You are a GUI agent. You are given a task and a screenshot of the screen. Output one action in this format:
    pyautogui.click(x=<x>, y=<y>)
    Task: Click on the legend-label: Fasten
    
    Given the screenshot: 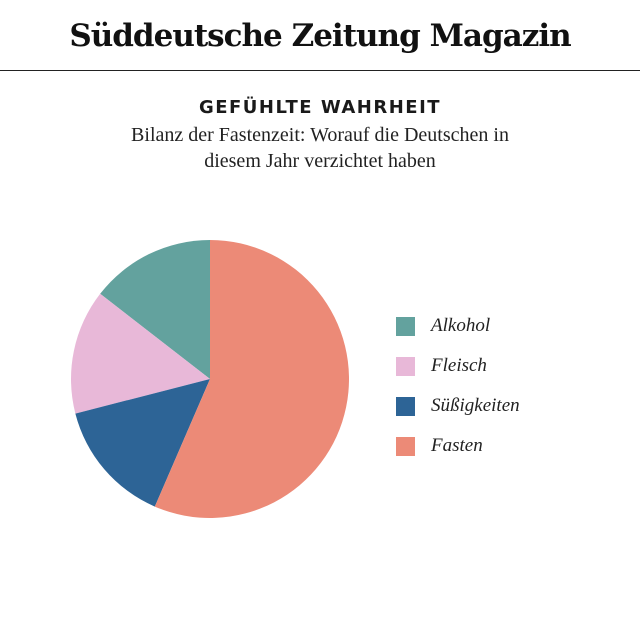 What is the action you would take?
    pyautogui.click(x=457, y=445)
    